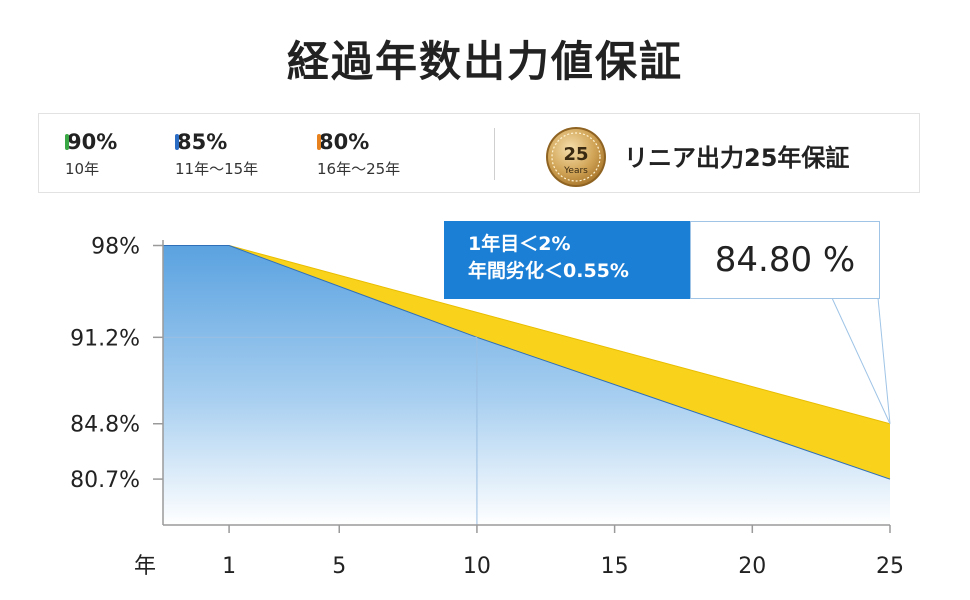  What do you see at coordinates (477, 566) in the screenshot?
I see `x-tick-label: 10` at bounding box center [477, 566].